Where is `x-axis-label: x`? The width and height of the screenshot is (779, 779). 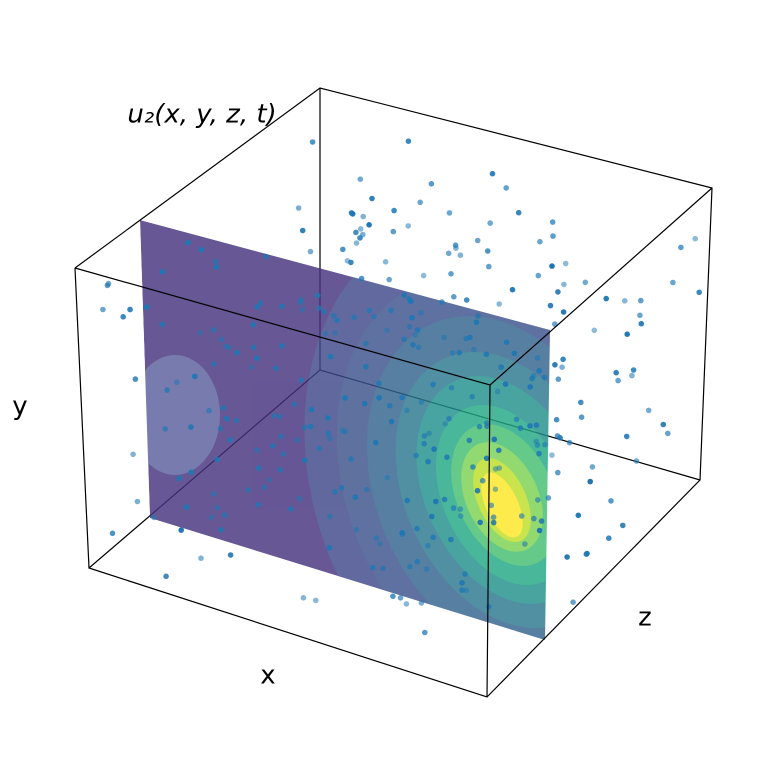 x-axis-label: x is located at coordinates (267, 676).